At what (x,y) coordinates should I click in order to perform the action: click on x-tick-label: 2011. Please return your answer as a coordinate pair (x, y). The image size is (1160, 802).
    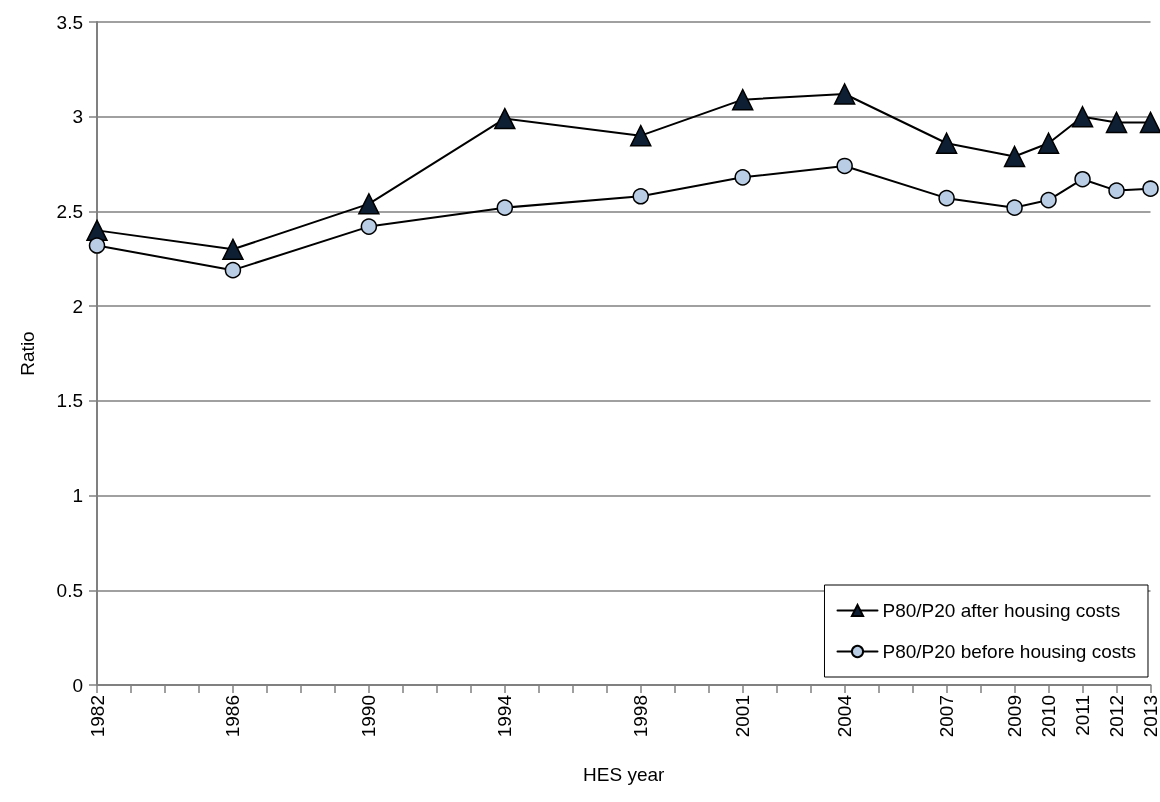
    Looking at the image, I should click on (1083, 715).